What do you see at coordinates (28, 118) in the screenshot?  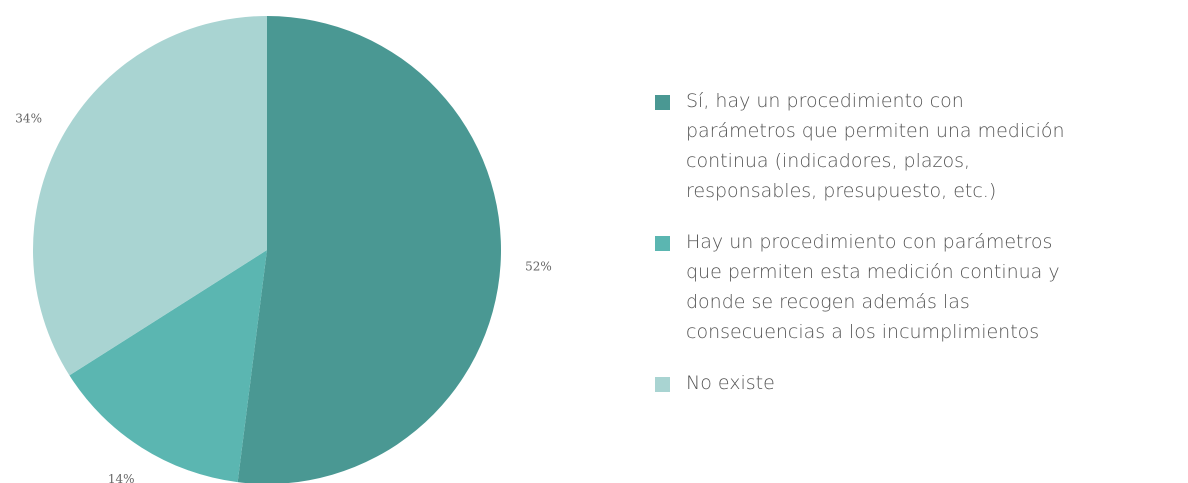 I see `data-label: 34%` at bounding box center [28, 118].